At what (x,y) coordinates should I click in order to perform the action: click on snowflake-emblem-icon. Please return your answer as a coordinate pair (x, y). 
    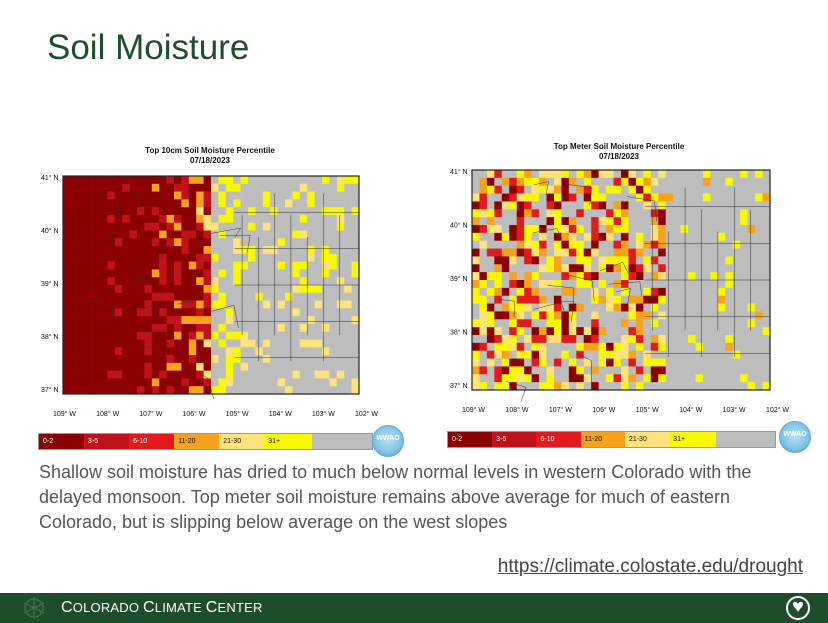
    Looking at the image, I should click on (34, 608).